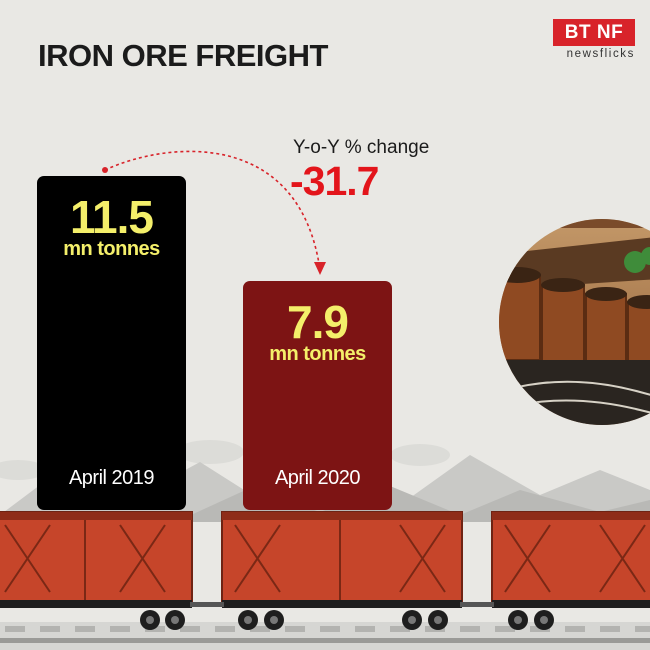  Describe the element at coordinates (318, 322) in the screenshot. I see `bar-value-label: 7.9` at that location.